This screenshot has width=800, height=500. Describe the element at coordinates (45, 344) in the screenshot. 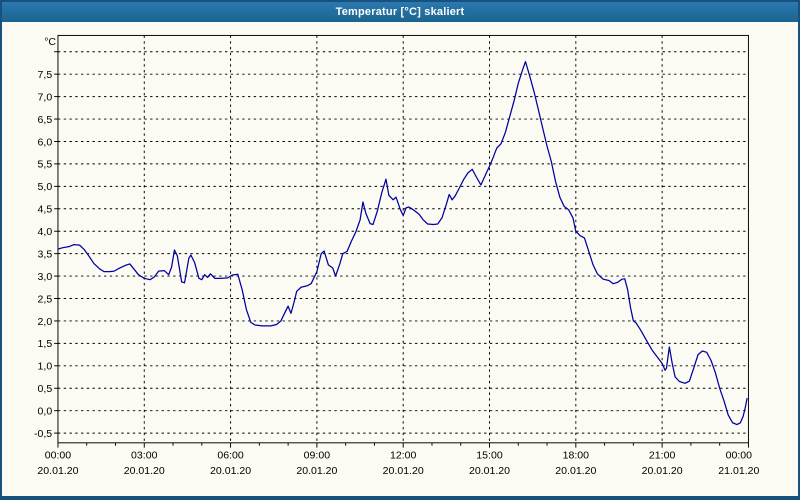

I see `svg-text: 1,5` at that location.